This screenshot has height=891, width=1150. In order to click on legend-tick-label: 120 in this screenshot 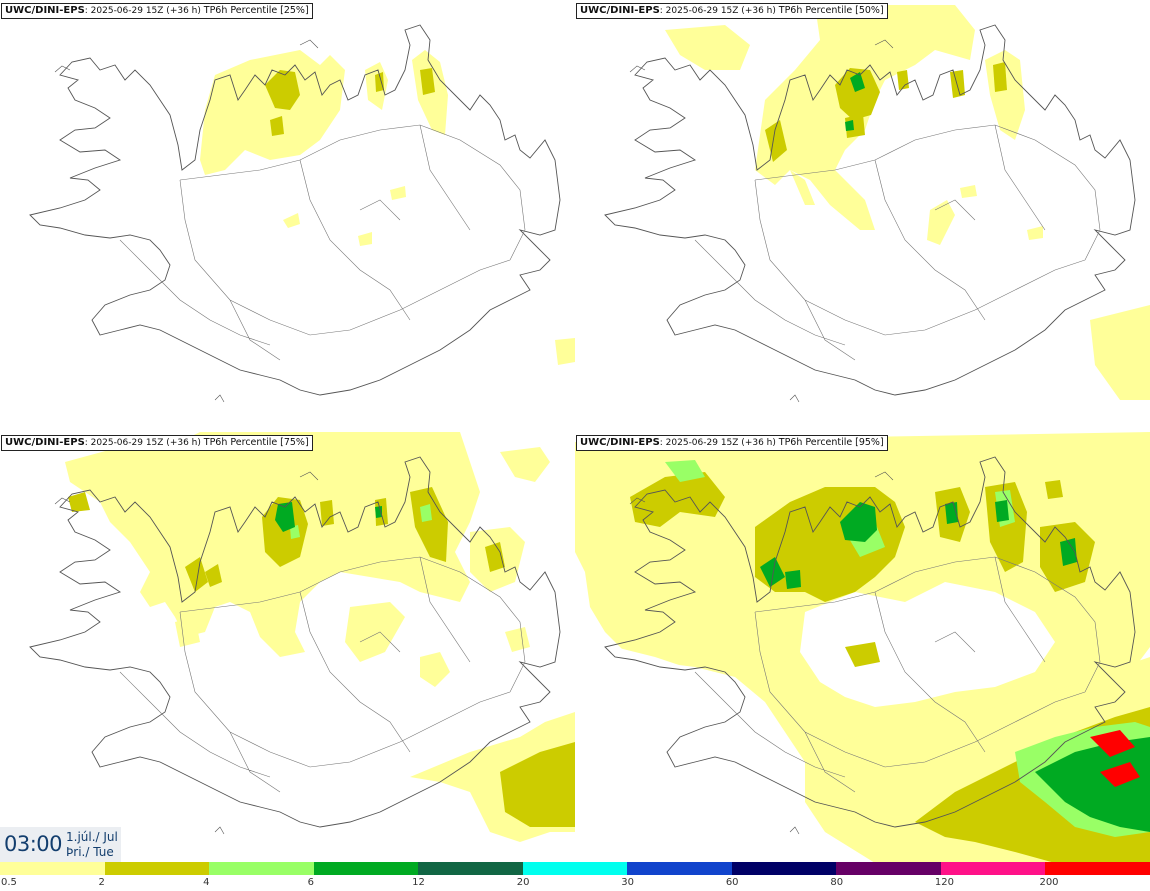, I will do `click(944, 882)`.